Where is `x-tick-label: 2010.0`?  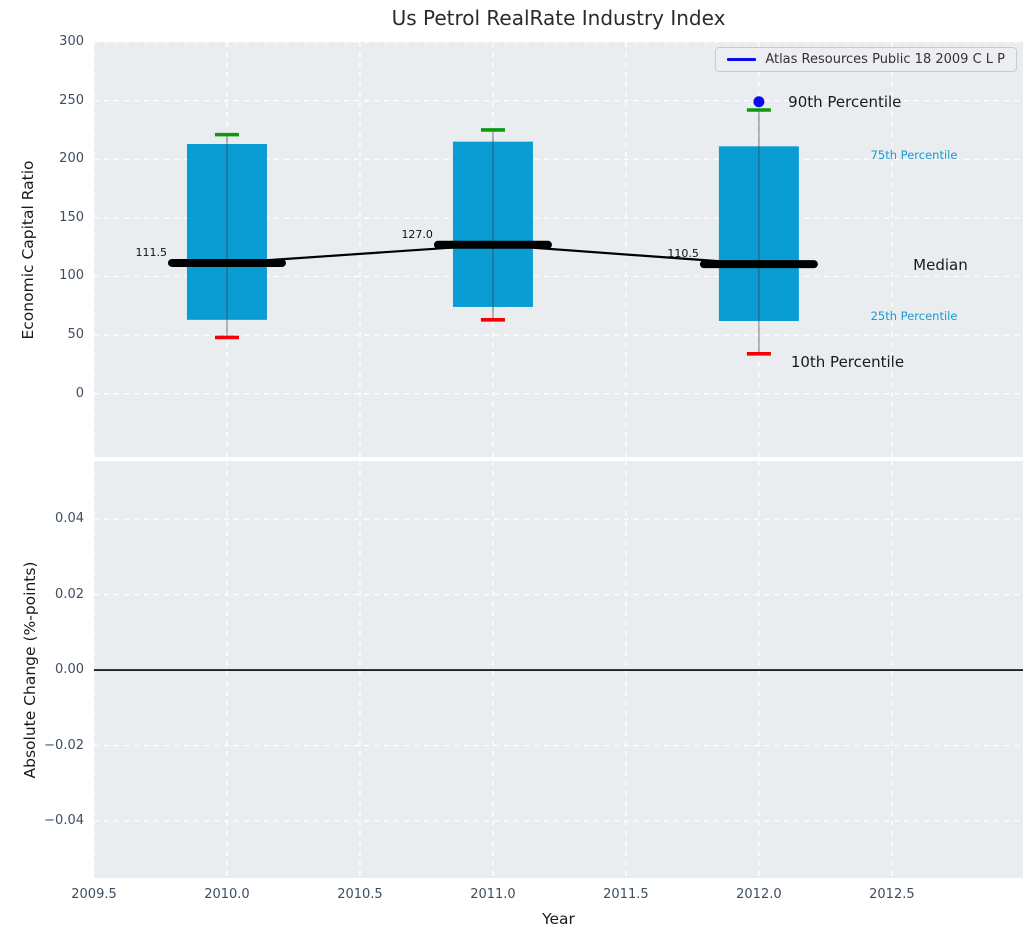 x-tick-label: 2010.0 is located at coordinates (227, 894).